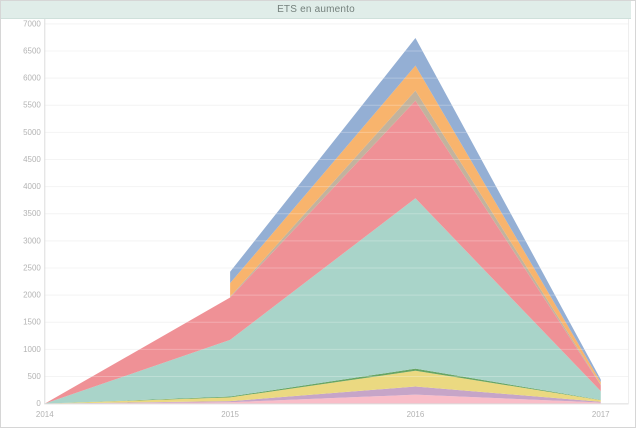 This screenshot has width=636, height=428. I want to click on y-axis-tick-label: 5500, so click(32, 105).